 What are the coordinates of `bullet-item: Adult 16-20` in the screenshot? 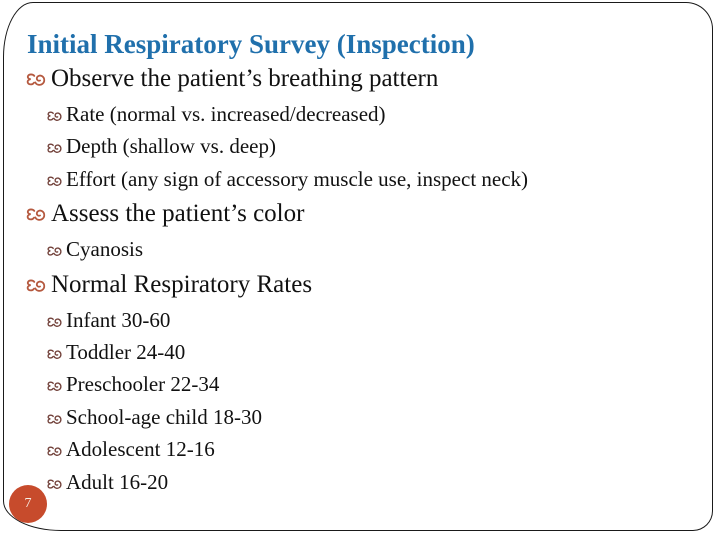 It's located at (377, 482).